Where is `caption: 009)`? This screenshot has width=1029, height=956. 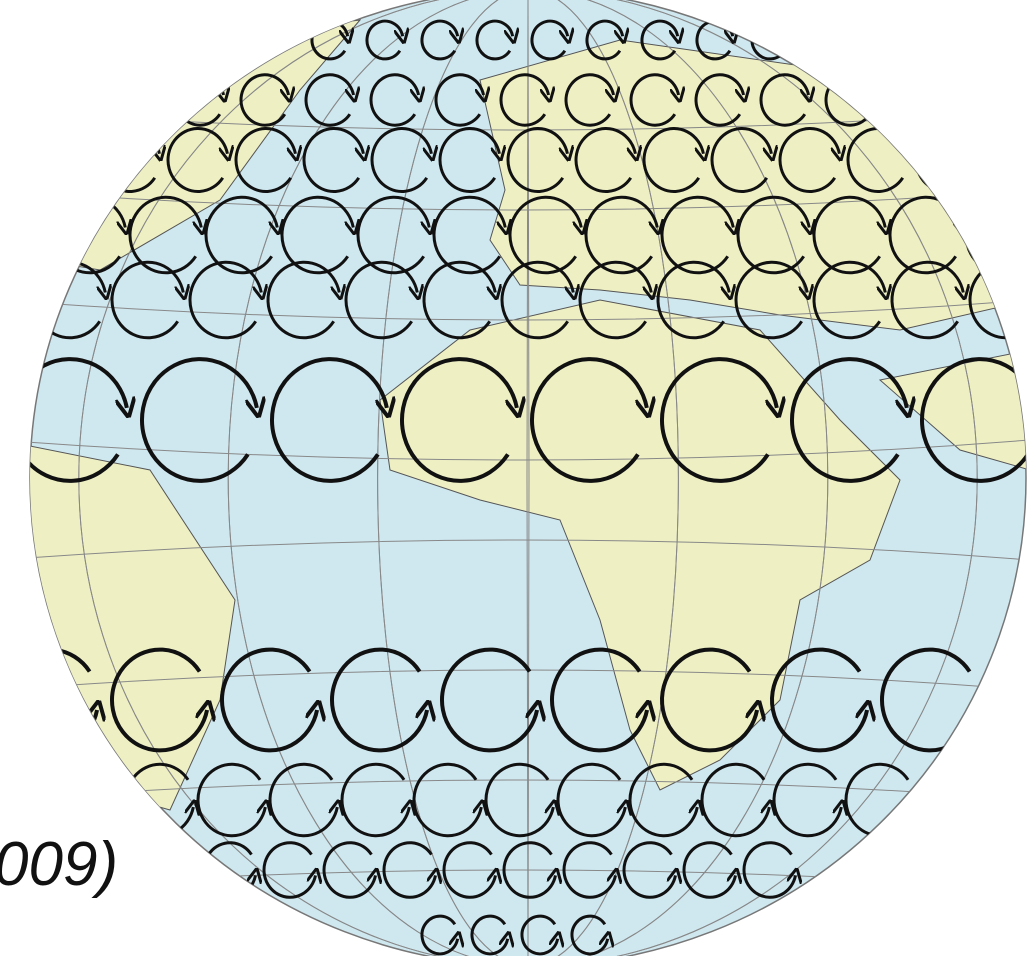
caption: 009) is located at coordinates (59, 864).